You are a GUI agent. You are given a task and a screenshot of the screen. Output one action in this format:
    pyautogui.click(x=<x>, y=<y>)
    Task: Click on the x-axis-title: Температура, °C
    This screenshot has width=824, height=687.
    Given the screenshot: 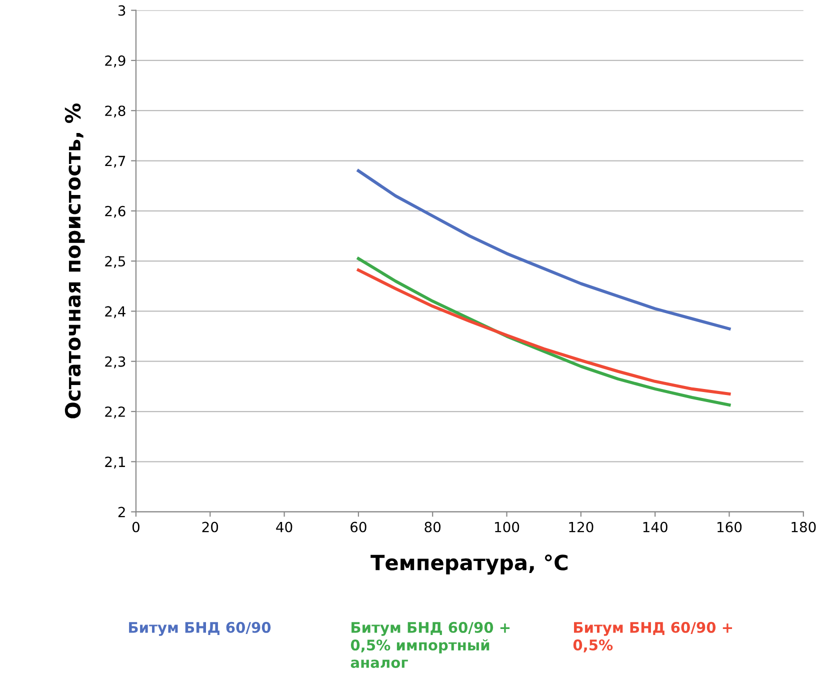 What is the action you would take?
    pyautogui.click(x=469, y=564)
    